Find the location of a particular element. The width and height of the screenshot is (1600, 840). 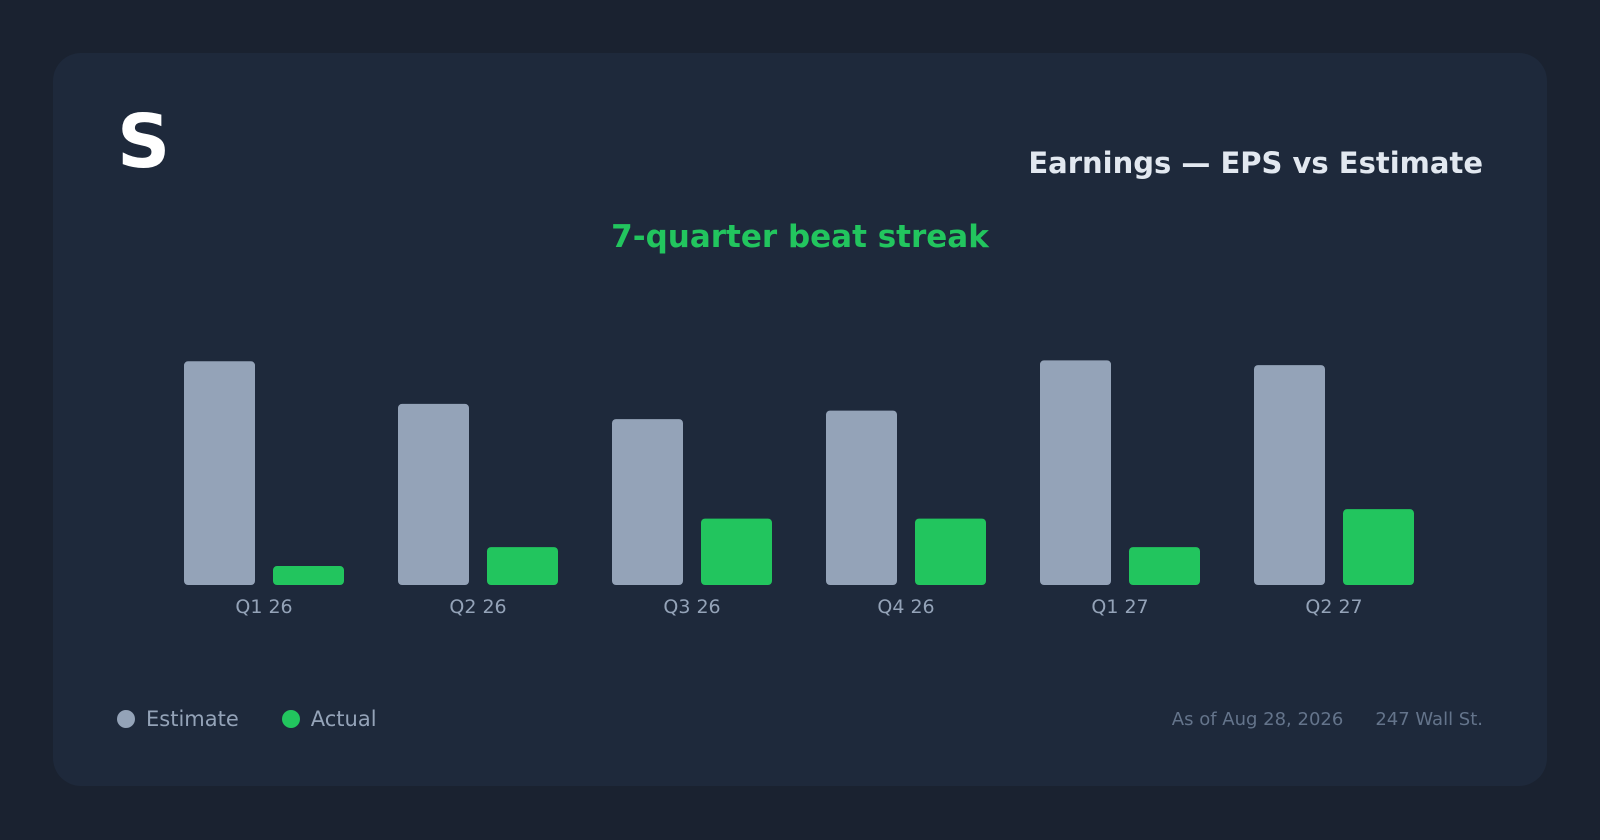

logo: S is located at coordinates (144, 142).